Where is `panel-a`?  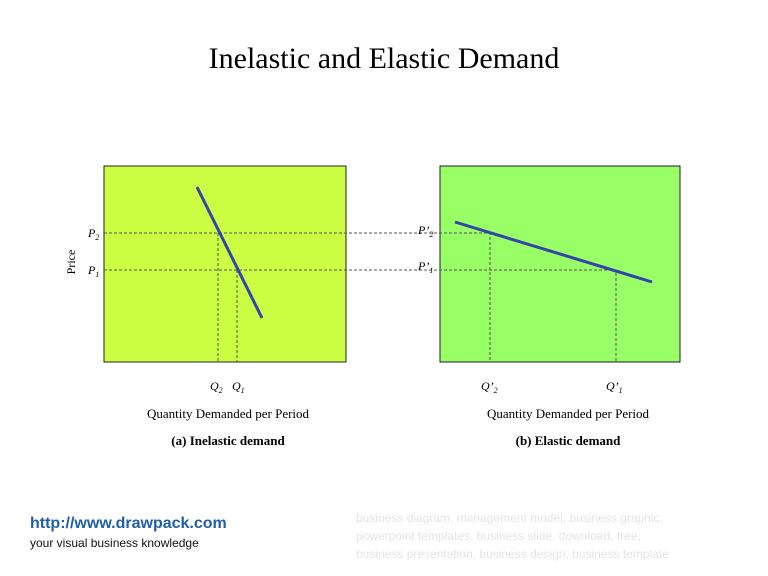 panel-a is located at coordinates (225, 264).